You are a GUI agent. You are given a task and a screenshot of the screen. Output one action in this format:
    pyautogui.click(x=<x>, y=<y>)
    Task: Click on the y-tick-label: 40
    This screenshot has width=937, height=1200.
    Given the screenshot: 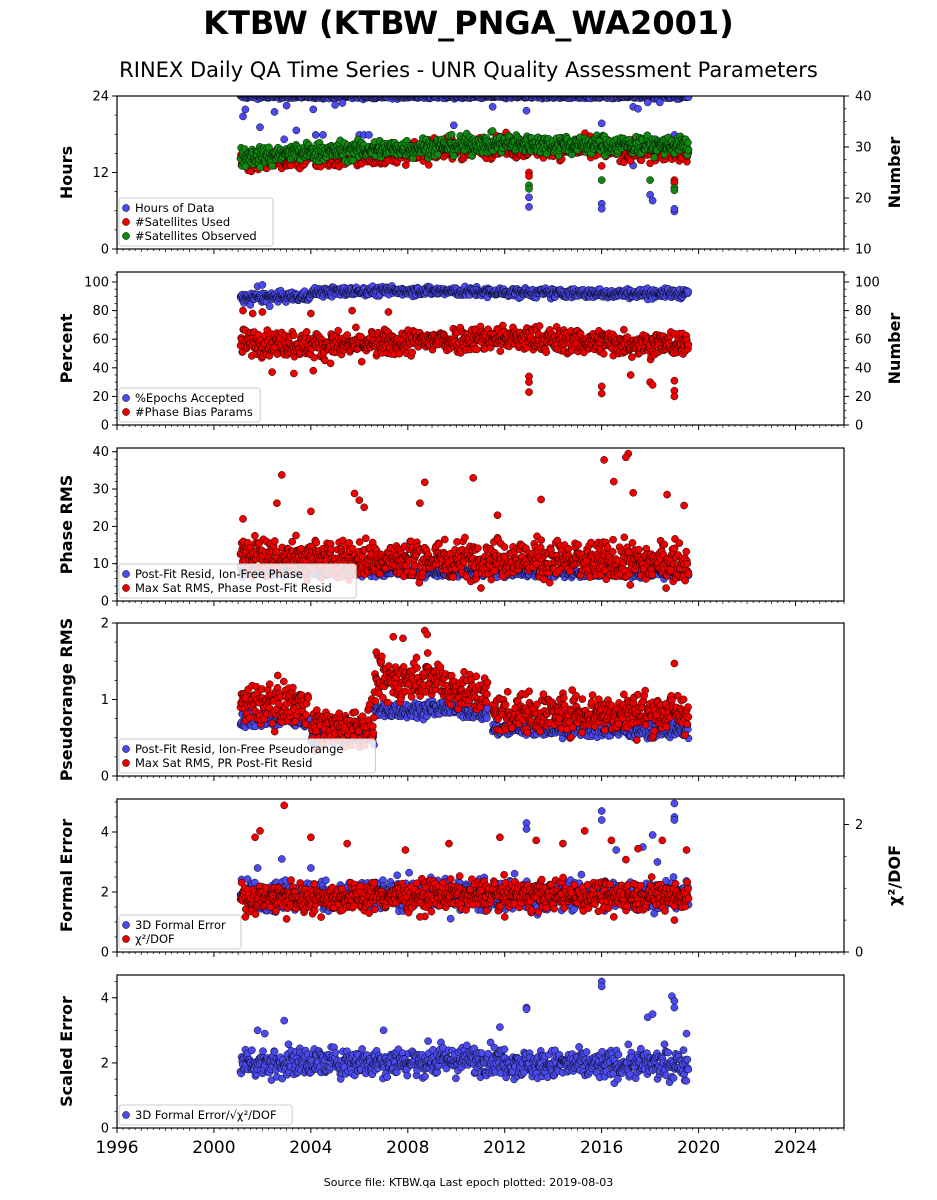 What is the action you would take?
    pyautogui.click(x=100, y=368)
    